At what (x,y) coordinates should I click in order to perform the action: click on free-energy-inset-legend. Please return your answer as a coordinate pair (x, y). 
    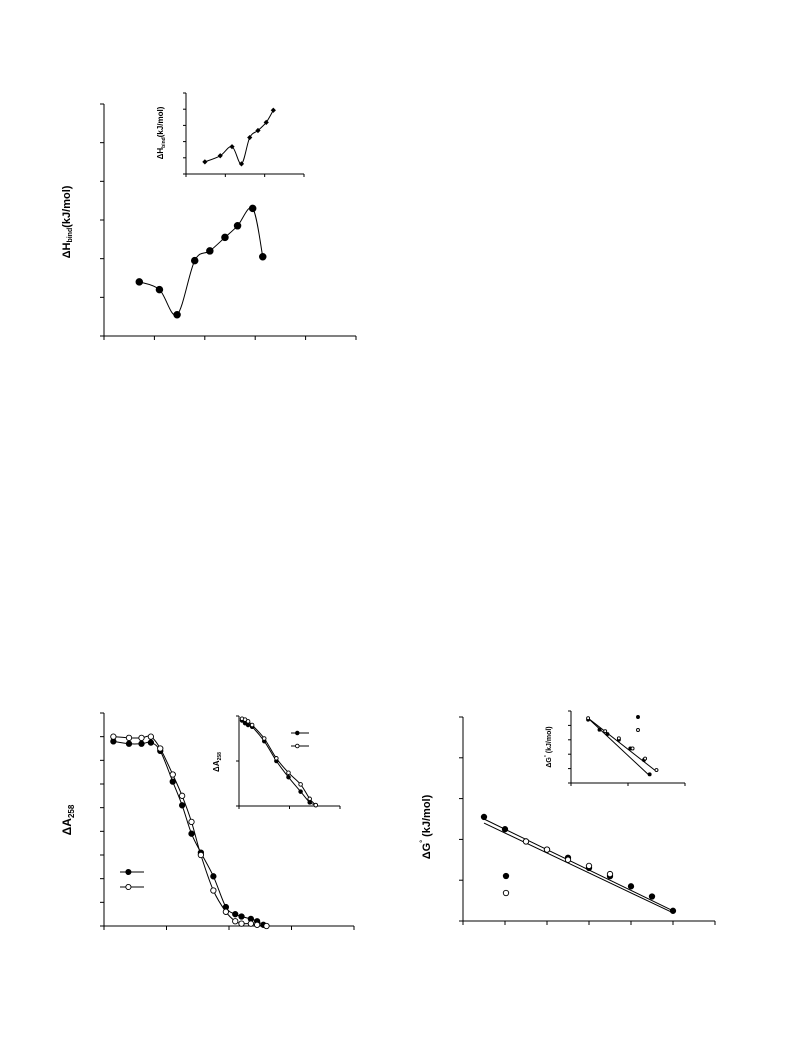
    Looking at the image, I should click on (638, 723).